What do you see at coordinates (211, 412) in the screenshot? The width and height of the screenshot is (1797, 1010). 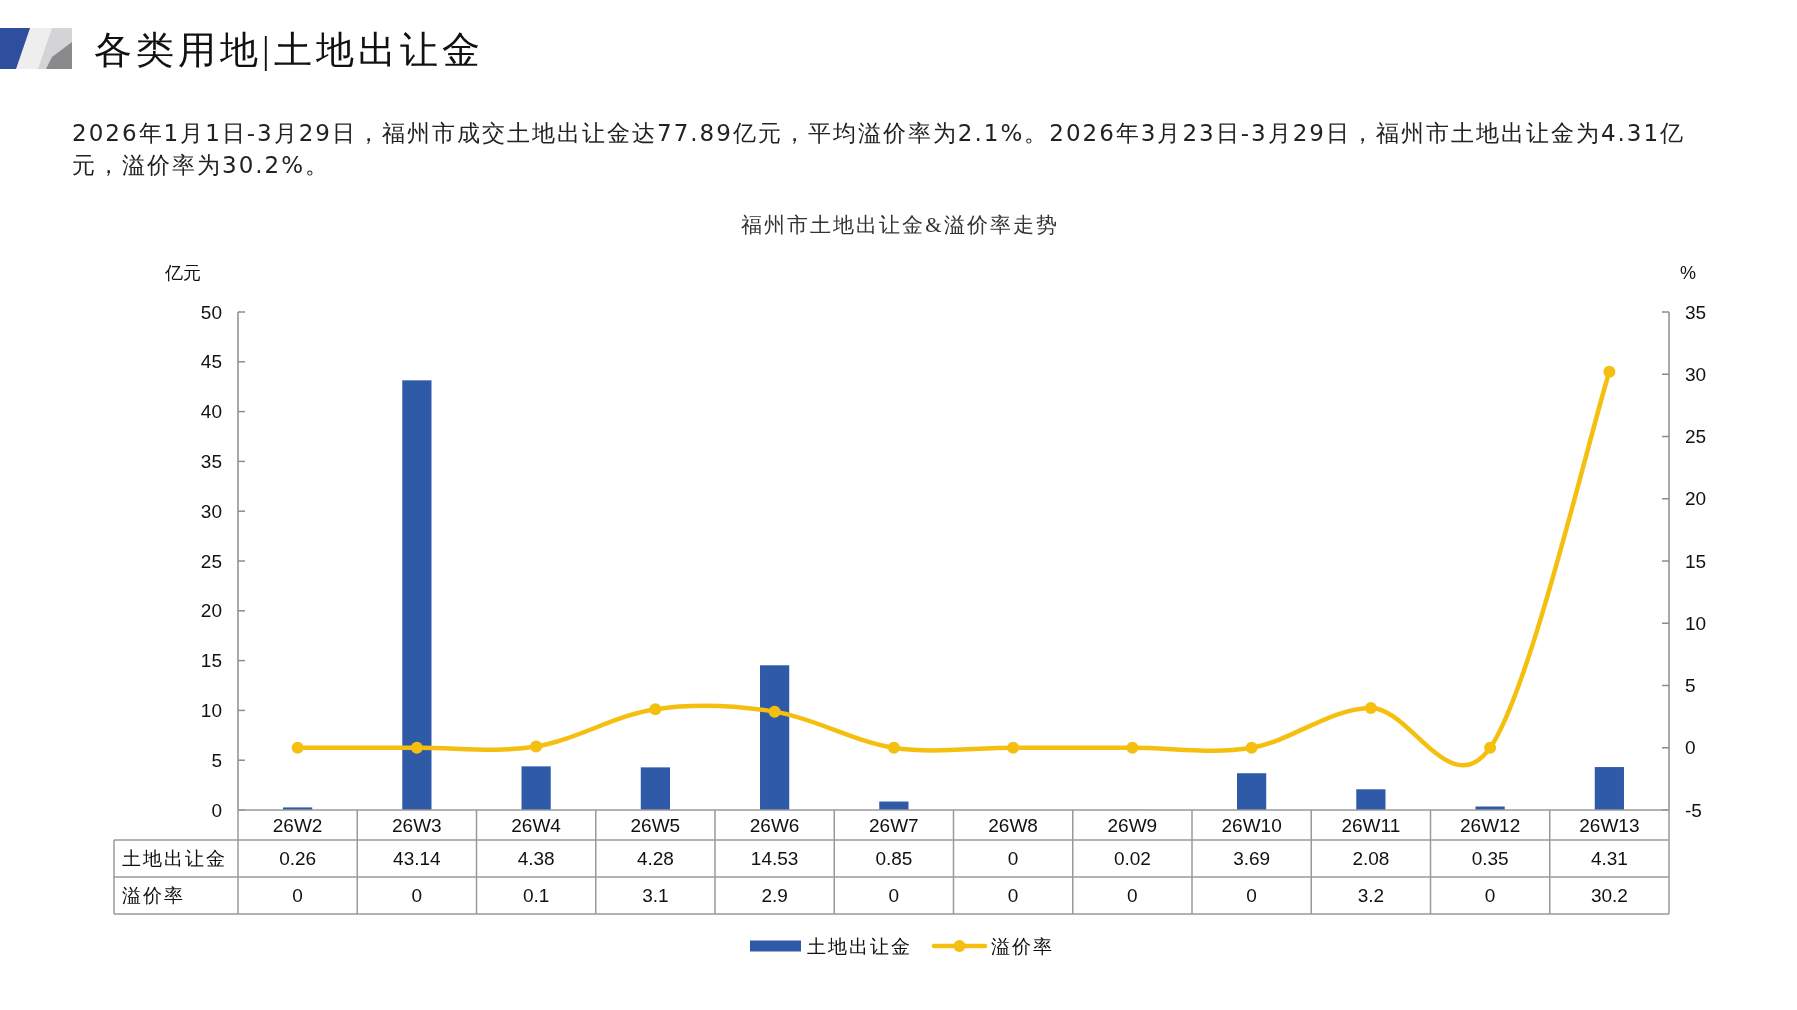 I see `y-tick-label: 40` at bounding box center [211, 412].